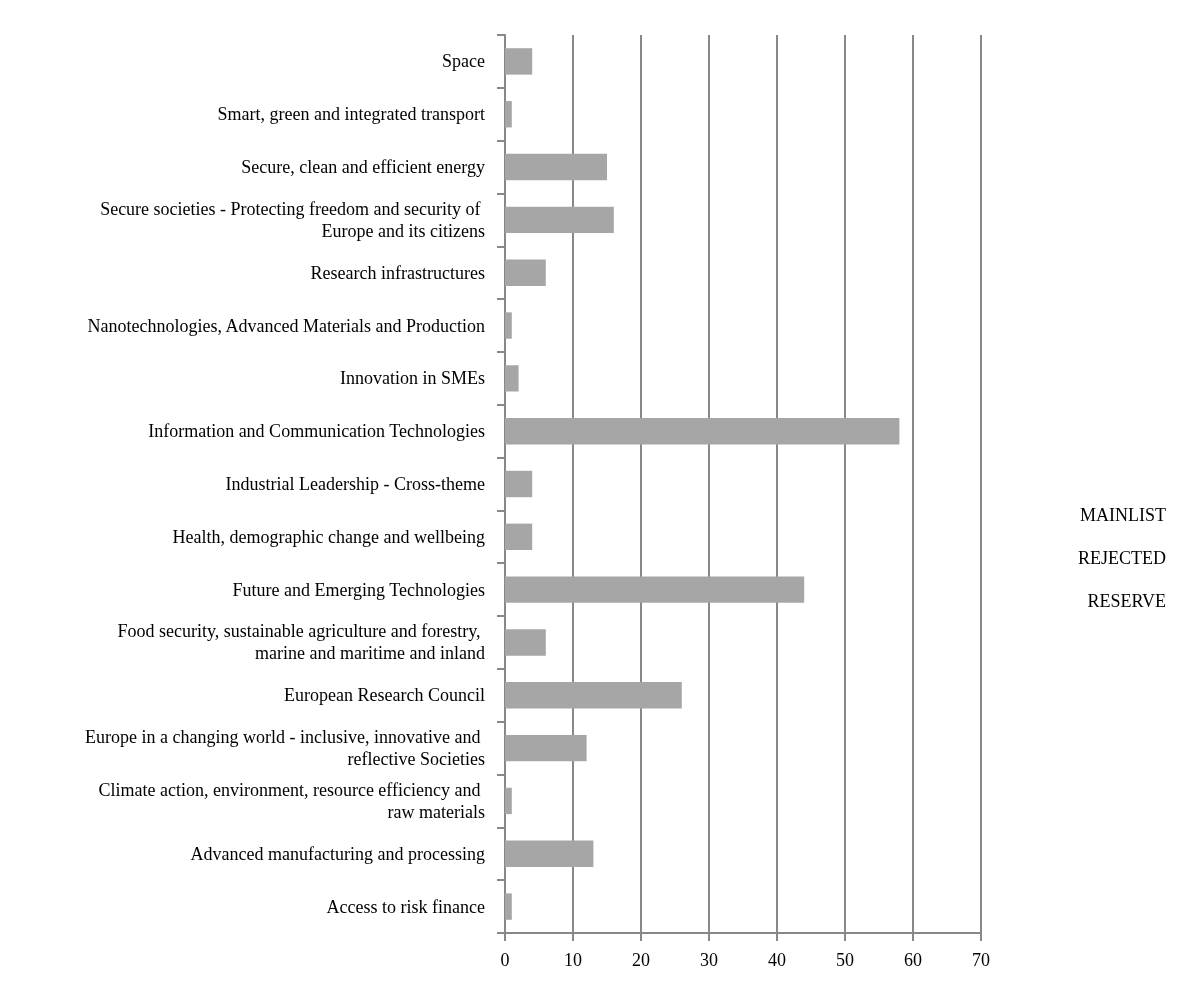  I want to click on x-tick-label: 70, so click(981, 960).